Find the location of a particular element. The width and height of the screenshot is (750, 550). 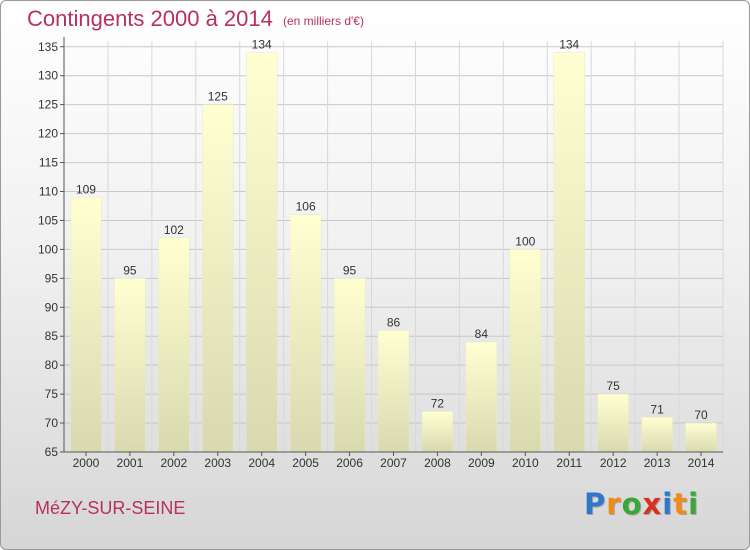

x-tick-label: 2006 is located at coordinates (349, 463).